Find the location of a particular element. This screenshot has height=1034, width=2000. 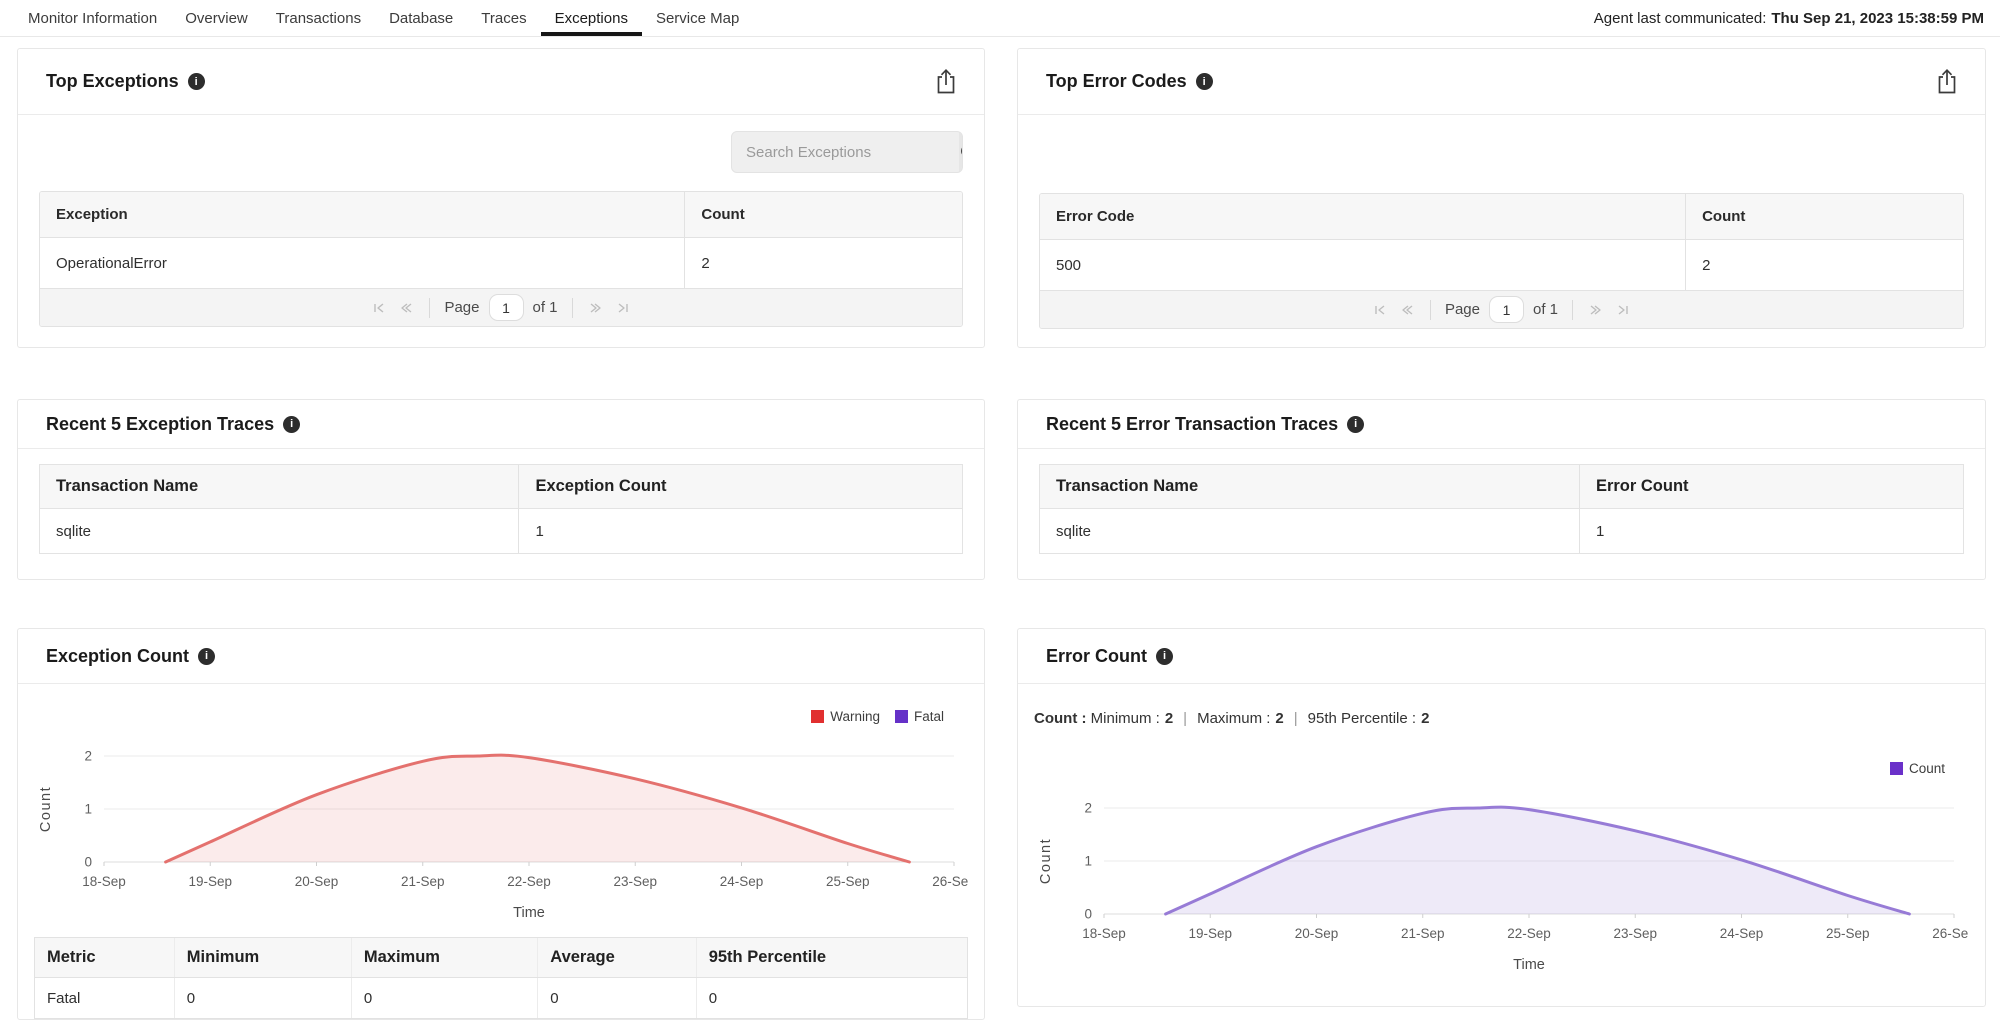

exception-count-cell: 2 is located at coordinates (705, 263).